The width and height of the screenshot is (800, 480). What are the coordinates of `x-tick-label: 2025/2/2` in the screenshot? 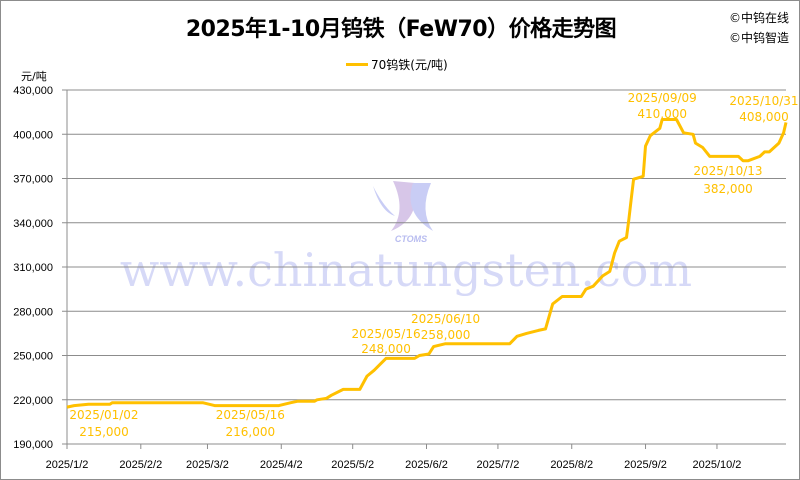 It's located at (140, 465).